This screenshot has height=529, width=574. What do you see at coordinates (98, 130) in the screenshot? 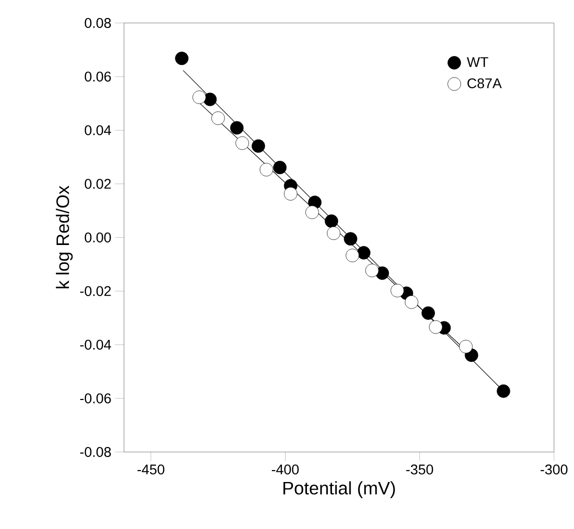
I see `y-tick-label: 0.04` at bounding box center [98, 130].